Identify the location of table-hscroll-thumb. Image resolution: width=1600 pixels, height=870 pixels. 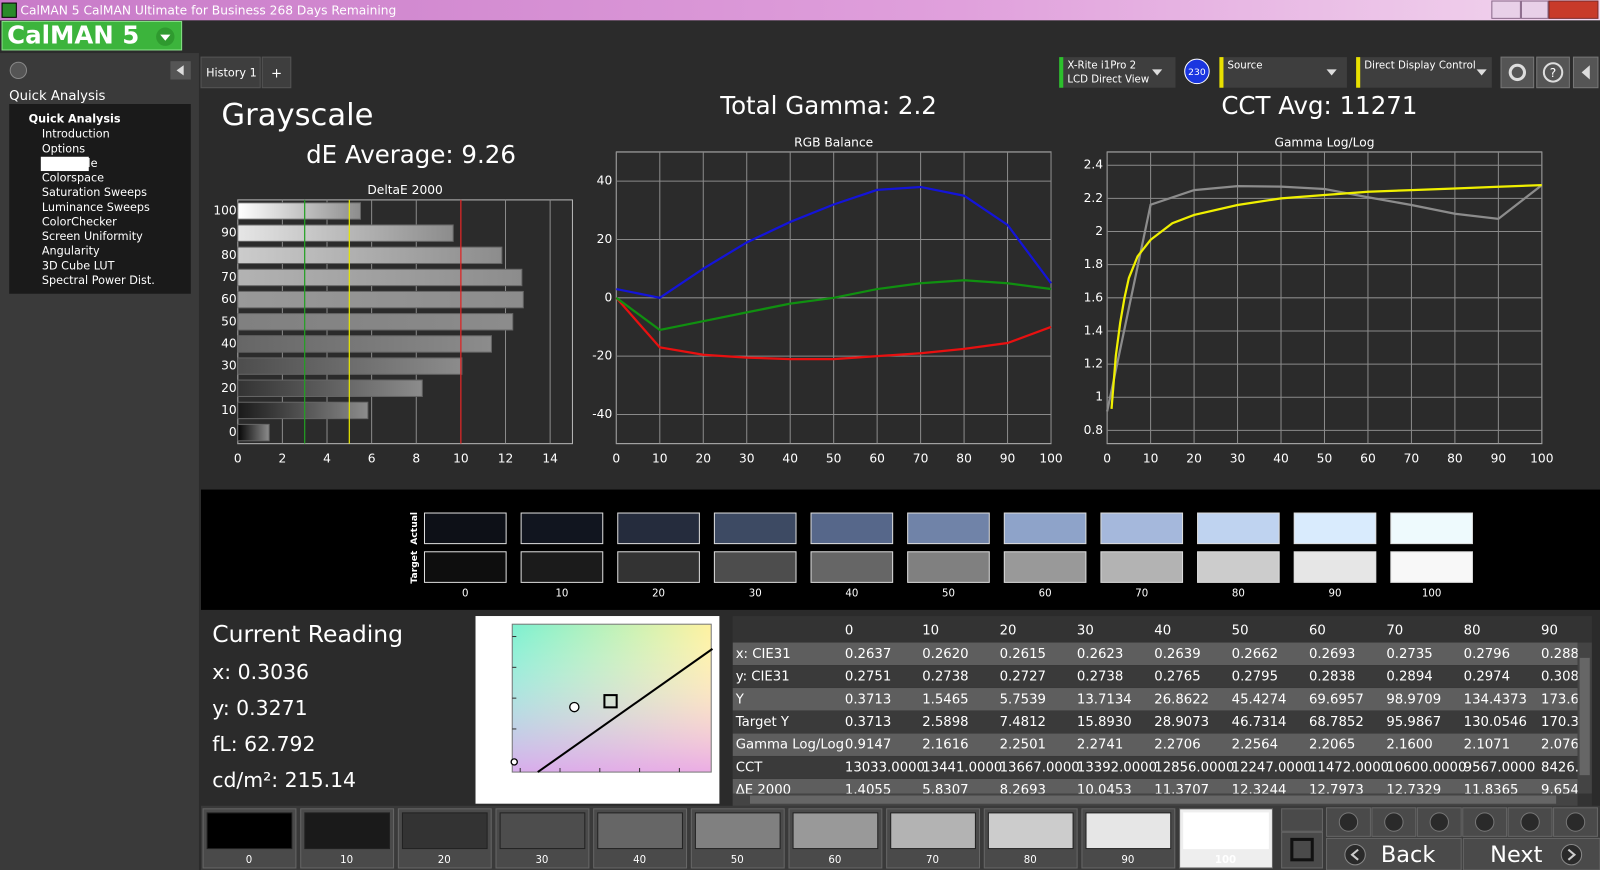
(1153, 800).